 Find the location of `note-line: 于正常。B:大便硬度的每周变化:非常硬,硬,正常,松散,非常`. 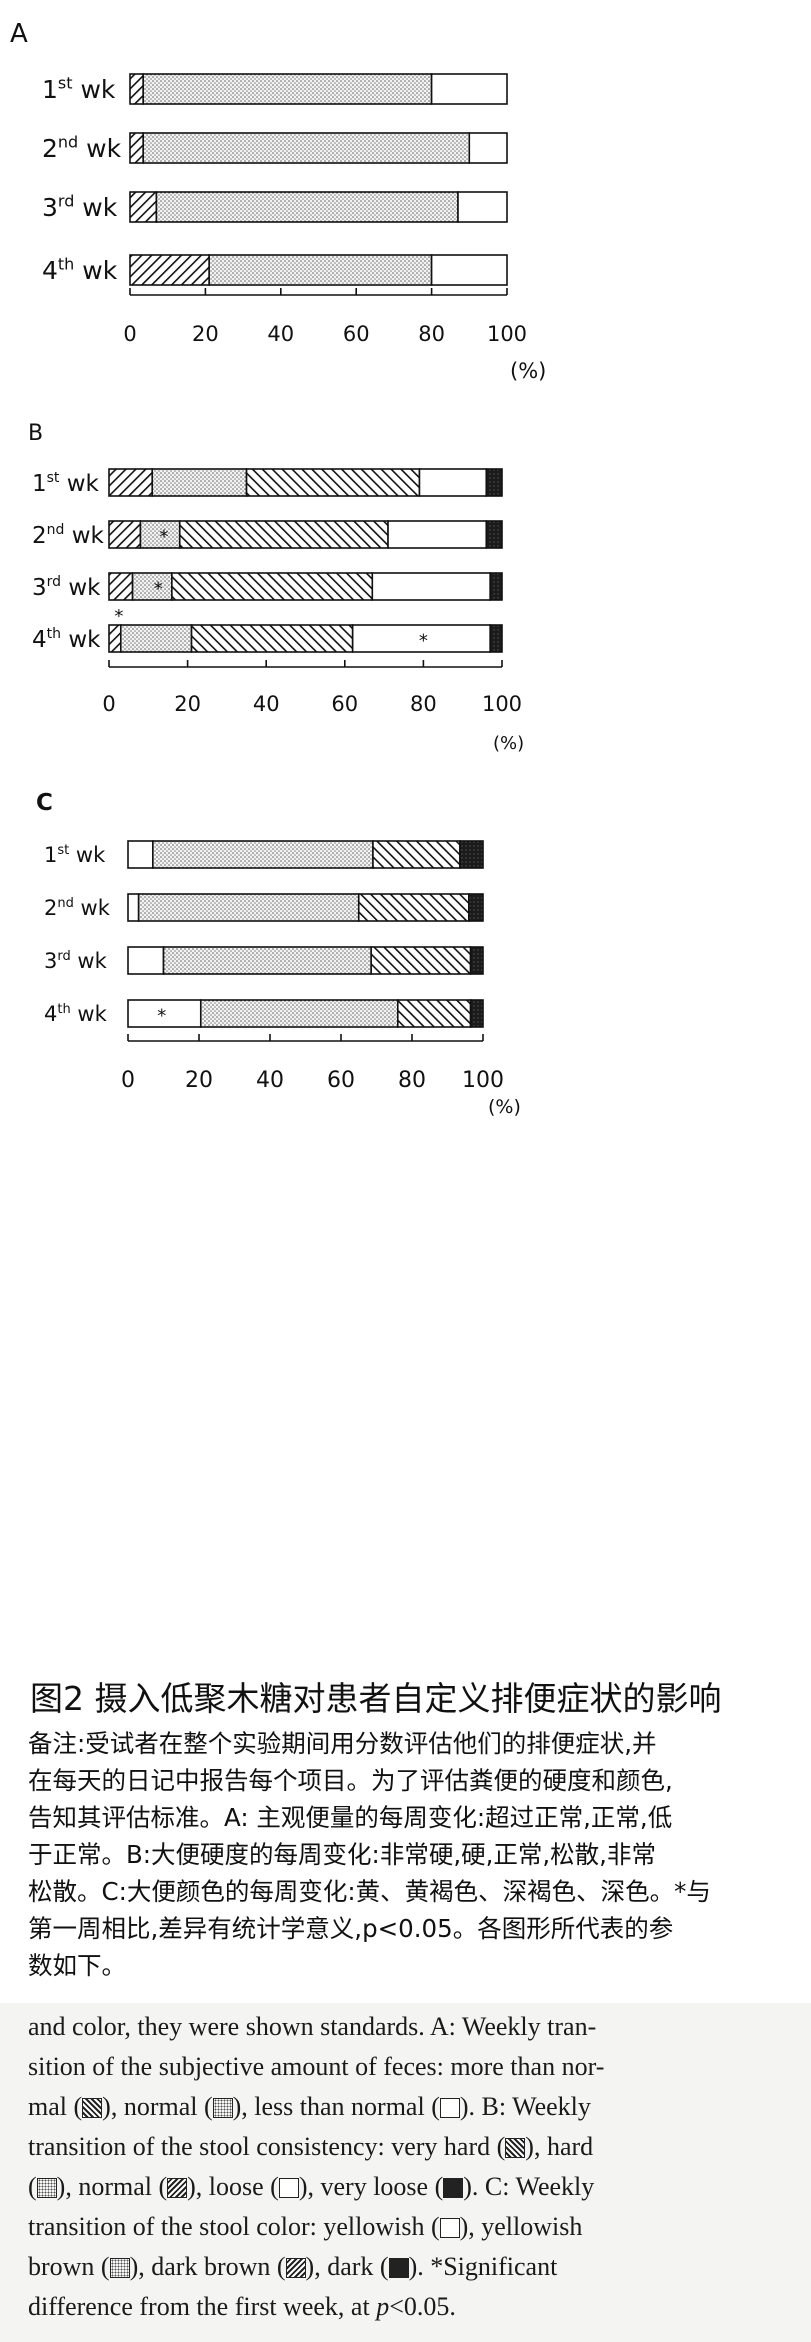

note-line: 于正常。B:大便硬度的每周变化:非常硬,硬,正常,松散,非常 is located at coordinates (342, 1854).